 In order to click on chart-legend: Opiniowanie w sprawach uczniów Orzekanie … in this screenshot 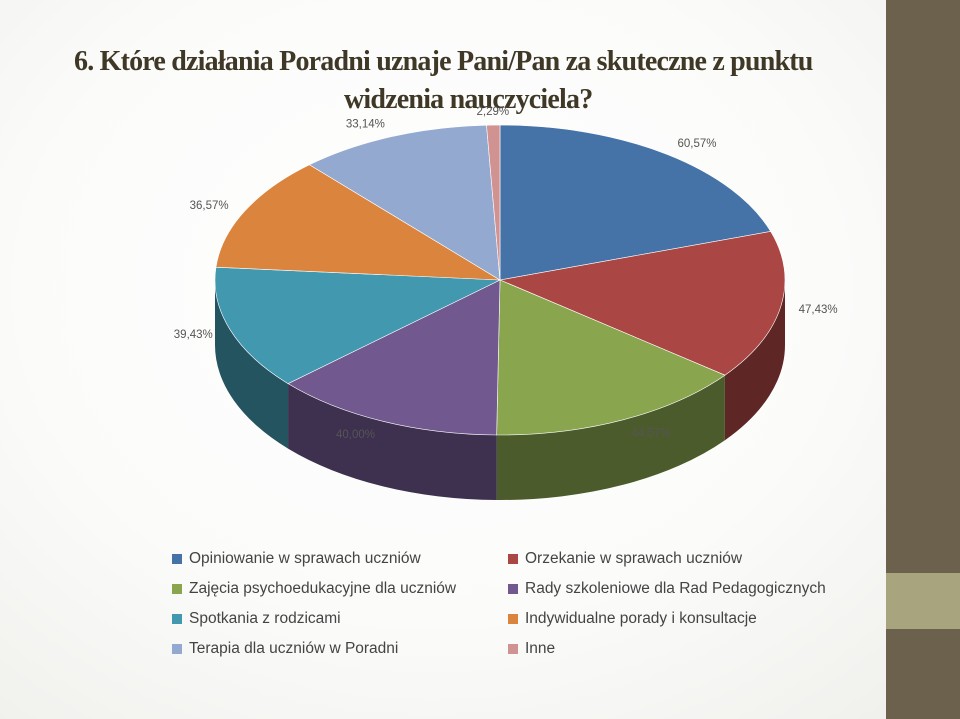, I will do `click(522, 615)`.